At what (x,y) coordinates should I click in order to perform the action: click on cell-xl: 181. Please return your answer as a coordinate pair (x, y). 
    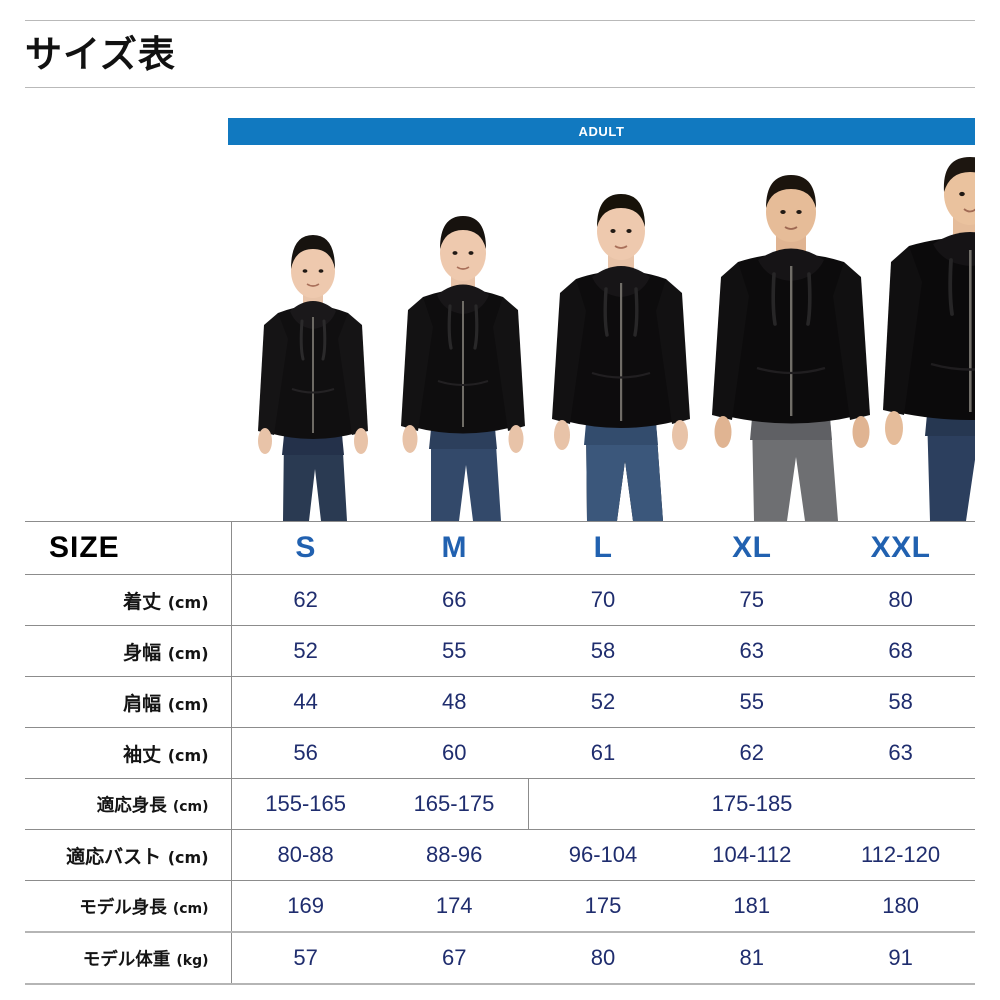
    Looking at the image, I should click on (752, 906).